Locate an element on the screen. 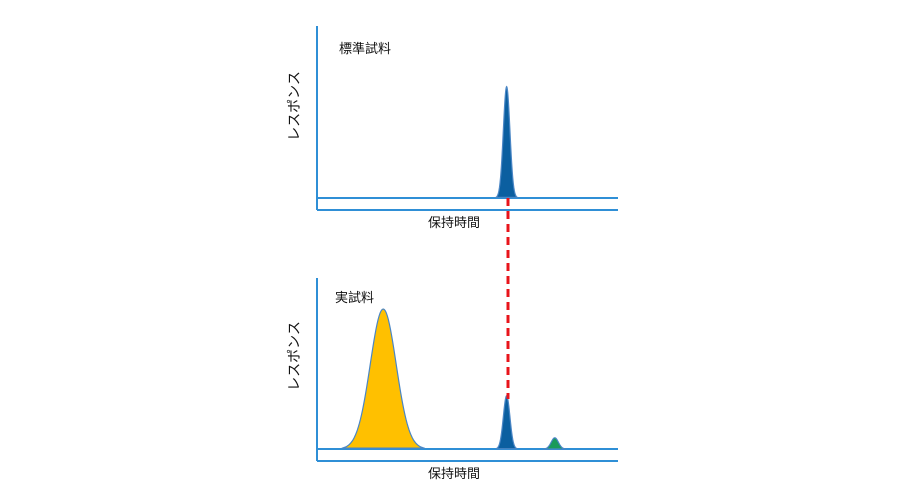 The width and height of the screenshot is (900, 500). chart-title: 実試料 is located at coordinates (354, 298).